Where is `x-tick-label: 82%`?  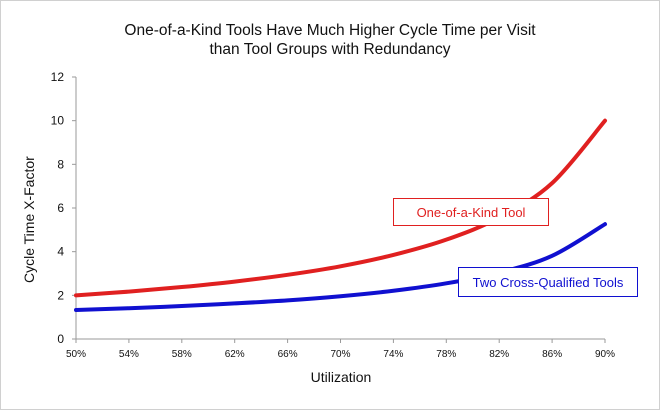 x-tick-label: 82% is located at coordinates (499, 354).